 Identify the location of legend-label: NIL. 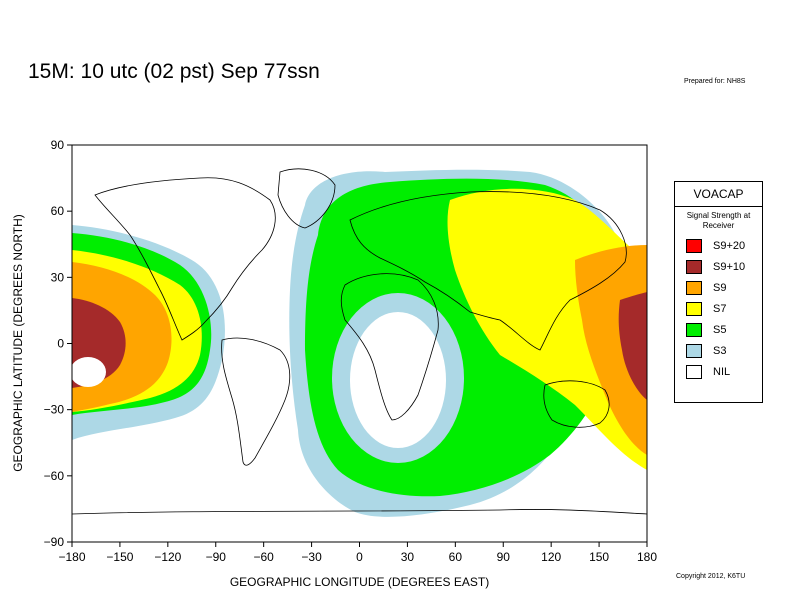
(722, 371).